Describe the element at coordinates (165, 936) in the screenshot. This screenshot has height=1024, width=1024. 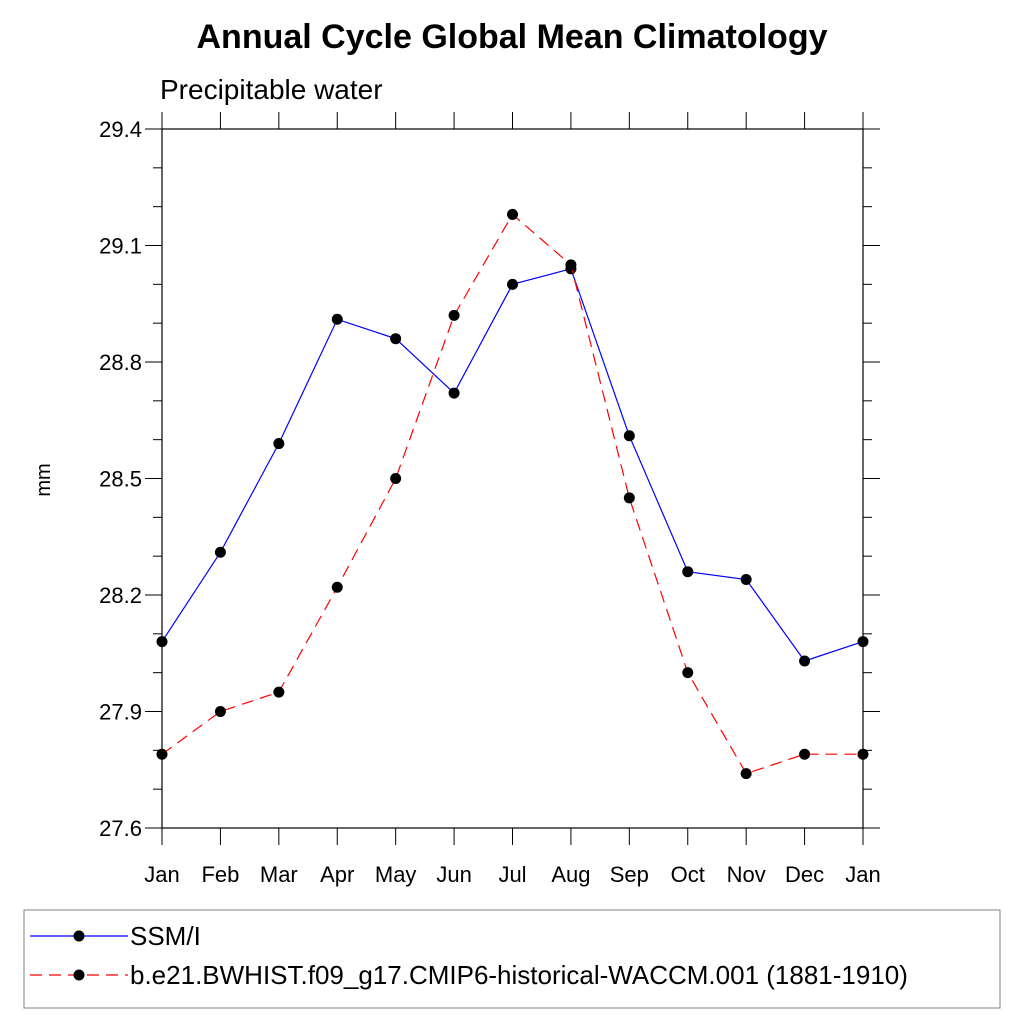
I see `legend-label-1: SSM/I` at that location.